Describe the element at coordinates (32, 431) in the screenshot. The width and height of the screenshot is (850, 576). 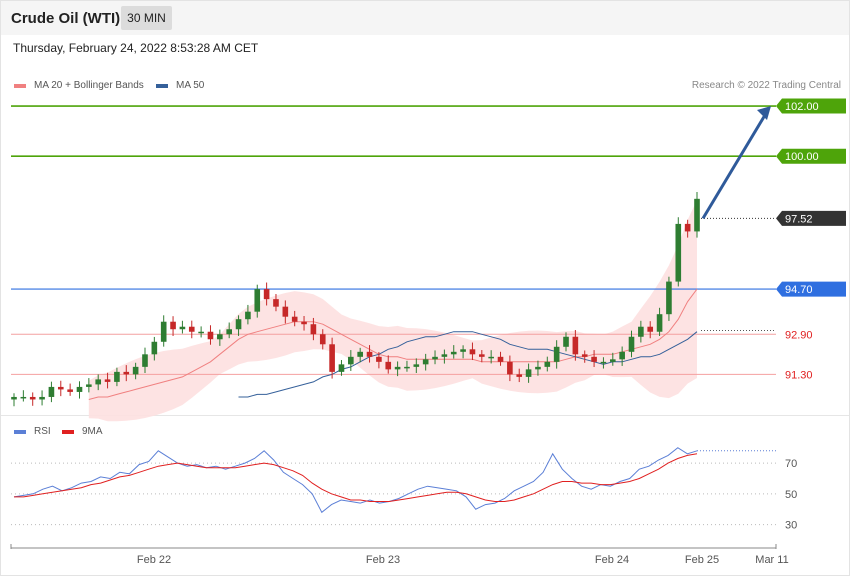
I see `legend-item-rsi: RSI` at that location.